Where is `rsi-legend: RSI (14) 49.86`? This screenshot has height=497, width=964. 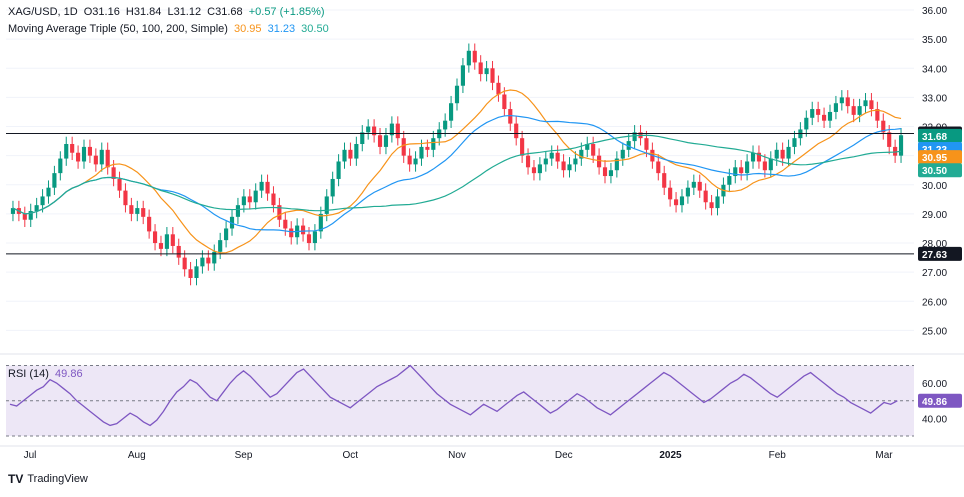 rsi-legend: RSI (14) 49.86 is located at coordinates (47, 374).